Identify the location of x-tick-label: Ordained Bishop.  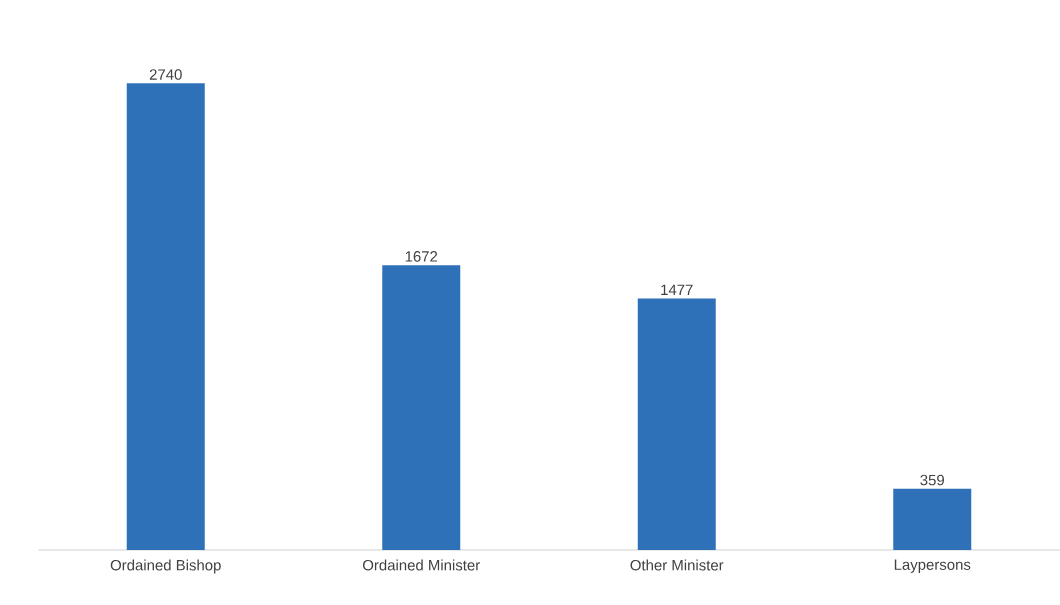
(165, 566).